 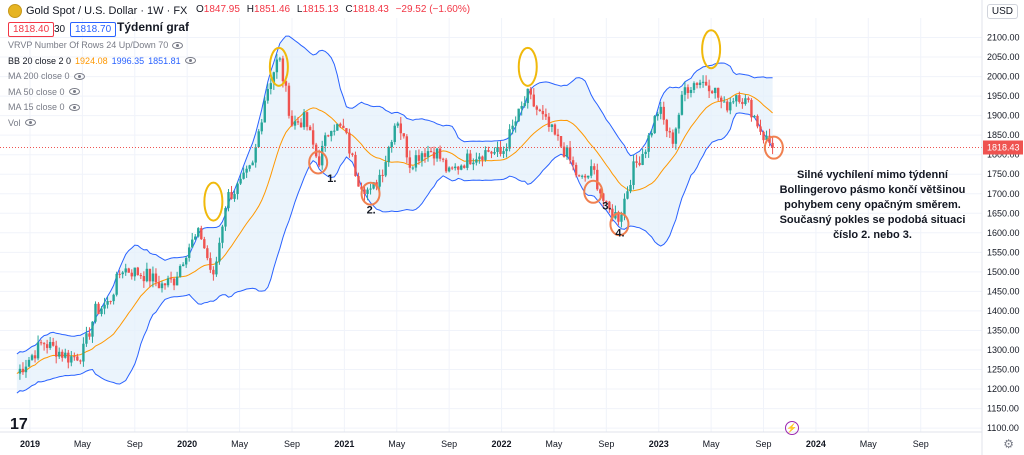 I want to click on time-tick-label: 2020, so click(x=187, y=444).